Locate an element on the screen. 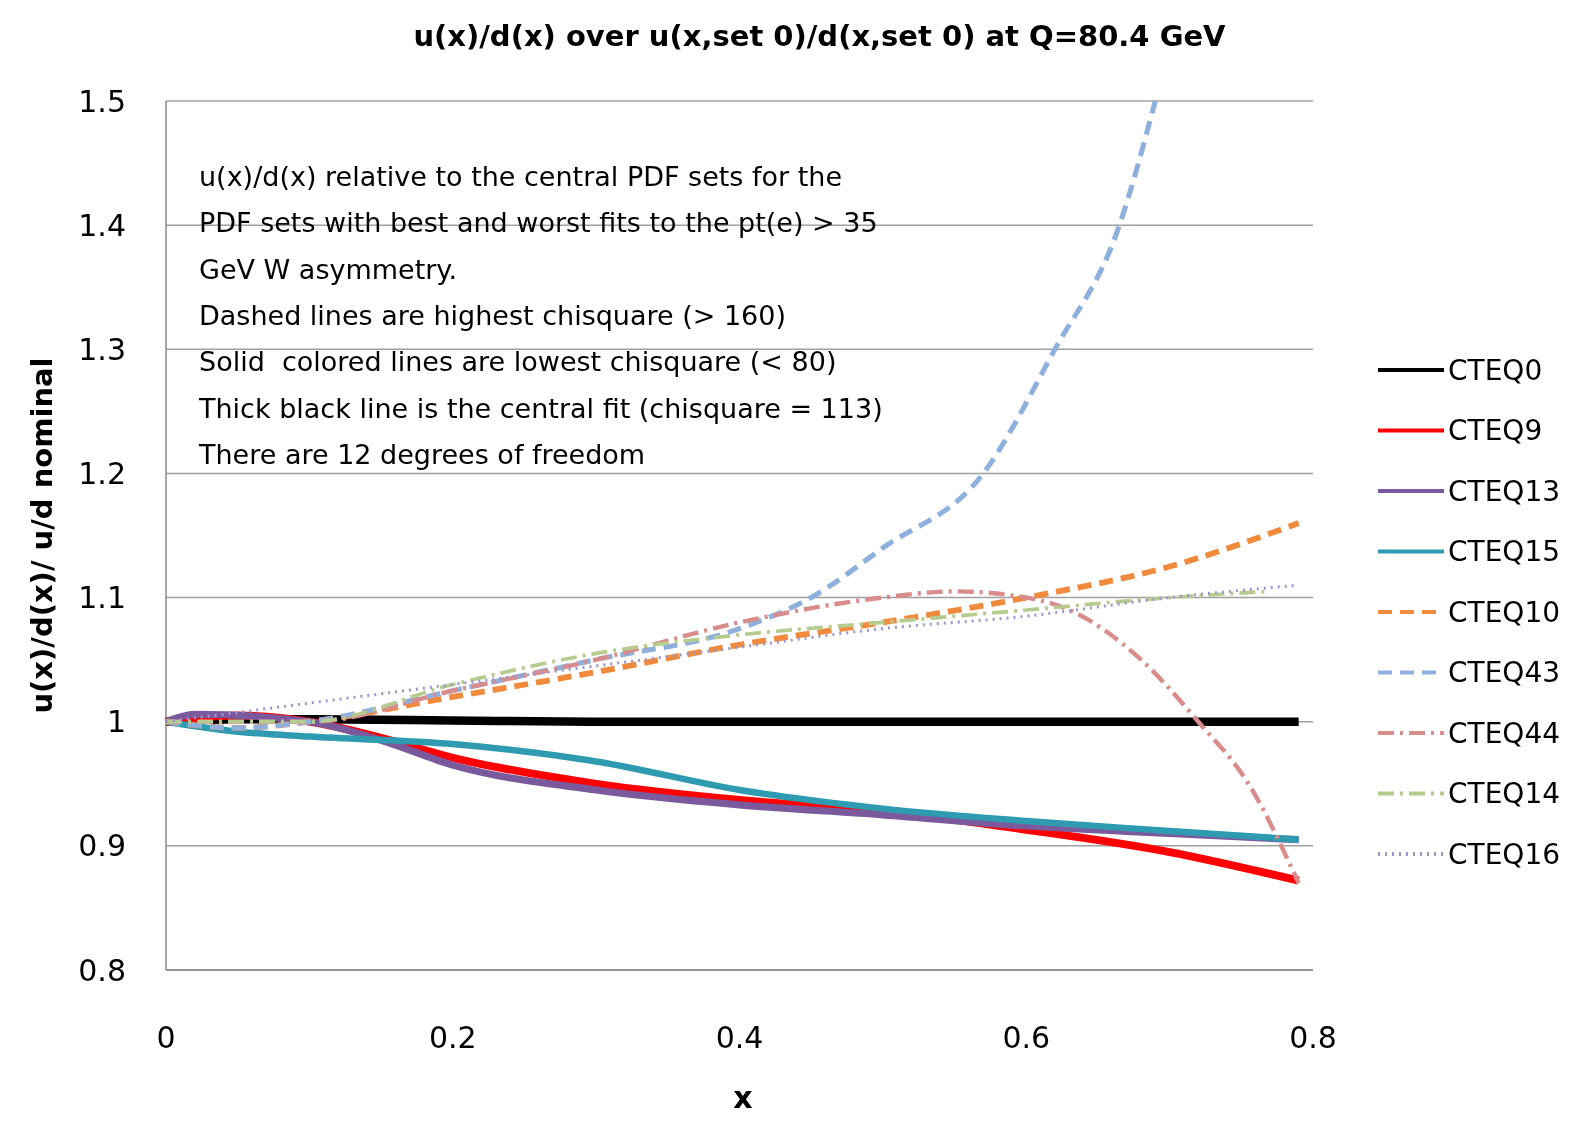 The height and width of the screenshot is (1126, 1579). y-axis-title: u(x)/d(x)/ u/d nominal is located at coordinates (42, 535).